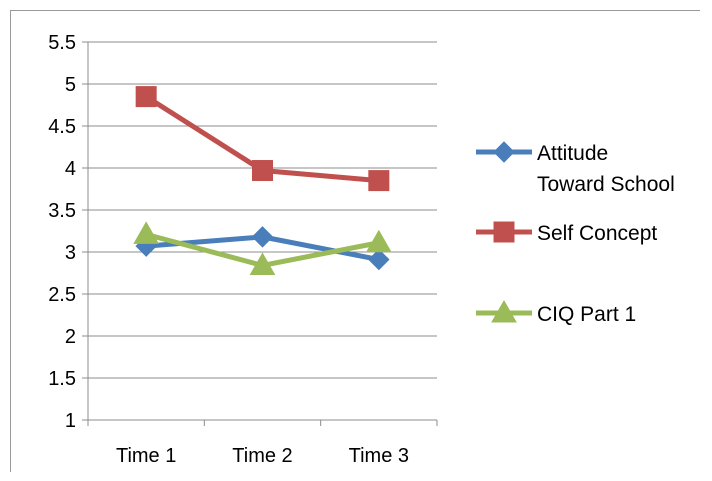  I want to click on y-tick-label: 4.5, so click(62, 127).